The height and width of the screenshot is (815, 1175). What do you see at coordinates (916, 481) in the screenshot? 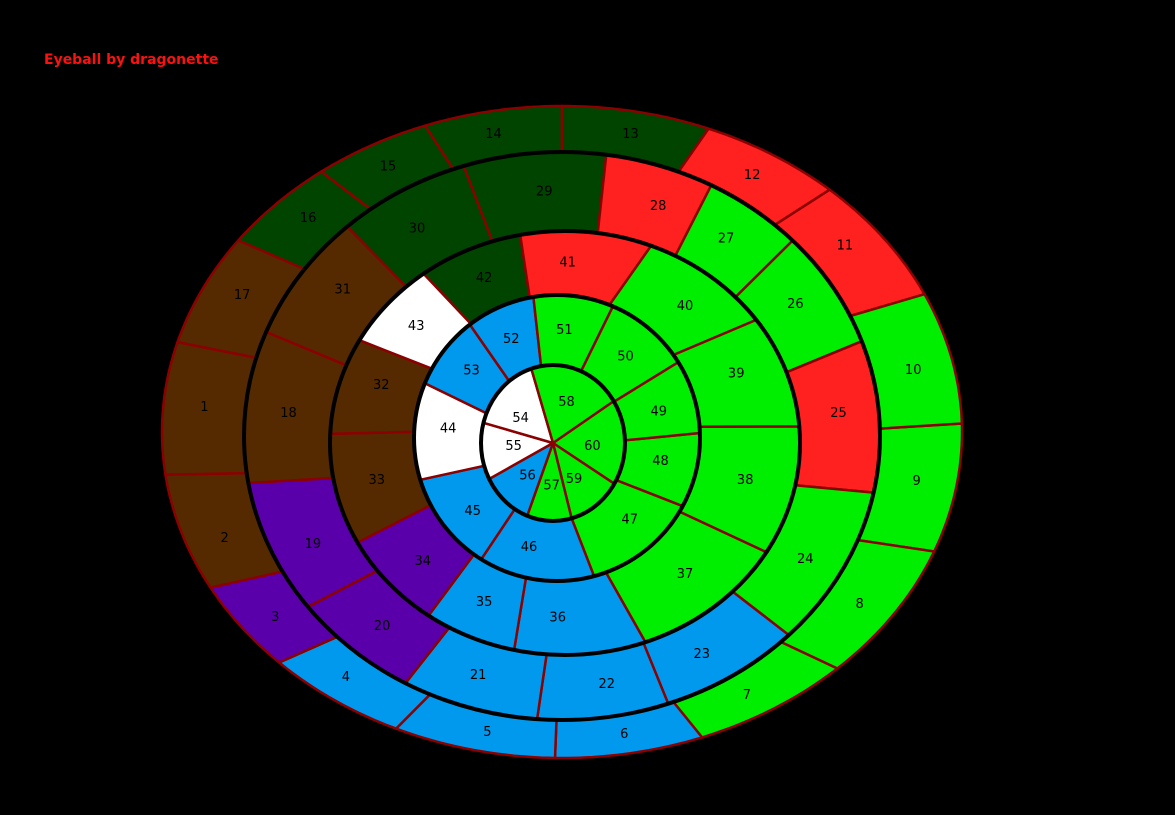
I see `territory-label: 9` at bounding box center [916, 481].